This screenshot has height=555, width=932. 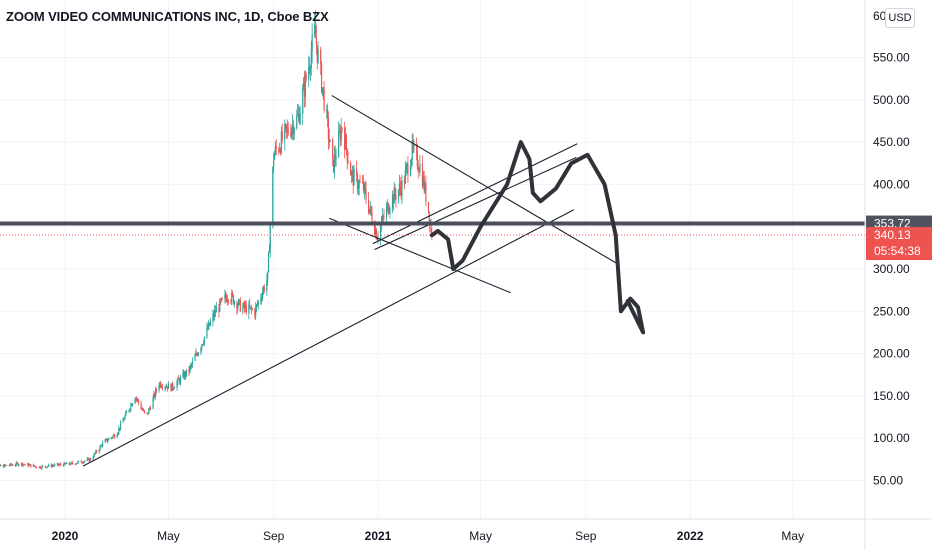 I want to click on y-tick-label: 200.00, so click(x=891, y=354).